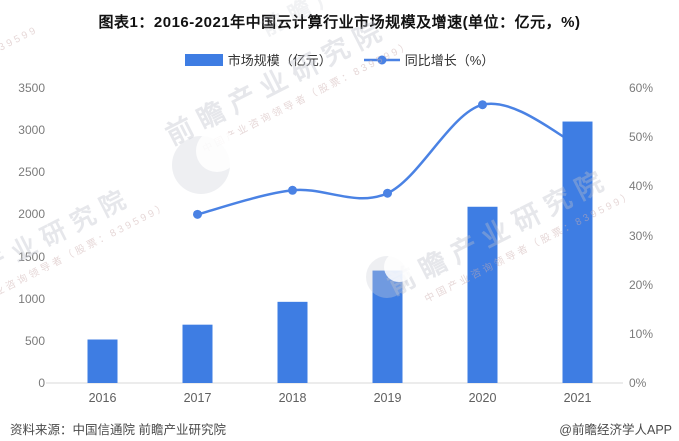 Image resolution: width=679 pixels, height=441 pixels. Describe the element at coordinates (641, 333) in the screenshot. I see `y-axis-right-tick: 10%` at that location.